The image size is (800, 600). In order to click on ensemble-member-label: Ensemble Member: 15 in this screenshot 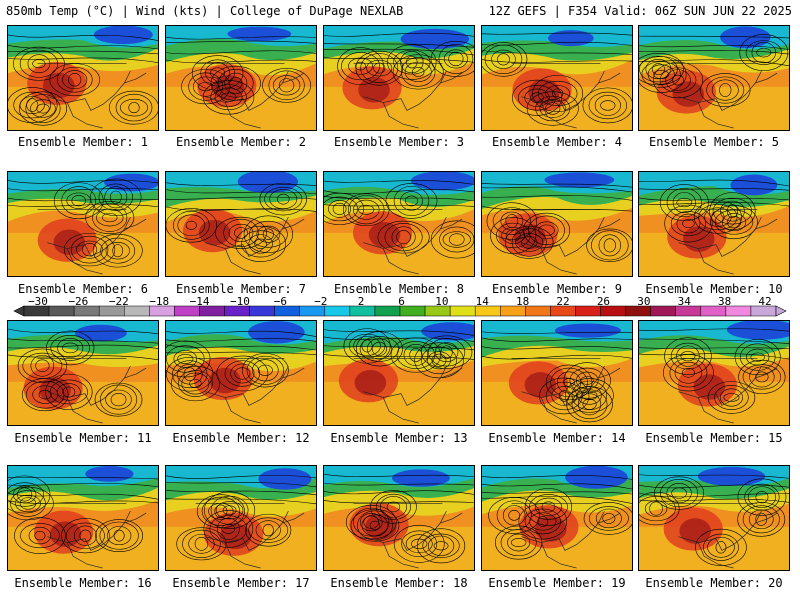, I will do `click(714, 438)`.